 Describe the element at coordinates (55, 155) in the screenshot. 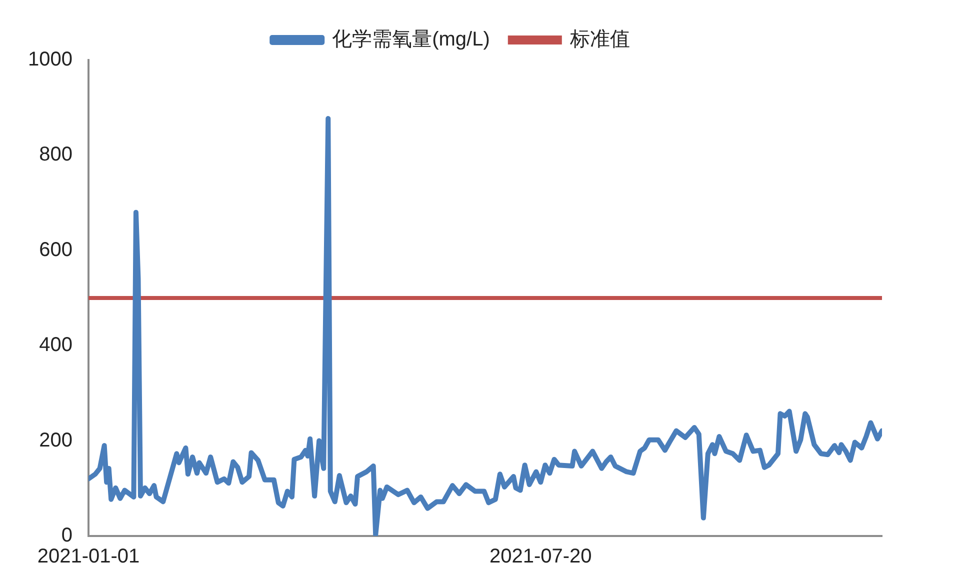

I see `y-tick-label: 800` at that location.